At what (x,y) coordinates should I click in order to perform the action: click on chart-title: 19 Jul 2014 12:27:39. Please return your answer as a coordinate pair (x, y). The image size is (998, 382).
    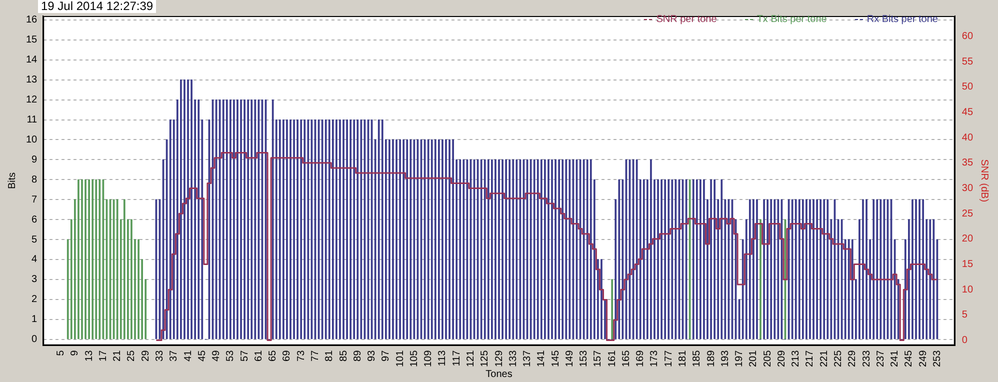
    Looking at the image, I should click on (97, 6).